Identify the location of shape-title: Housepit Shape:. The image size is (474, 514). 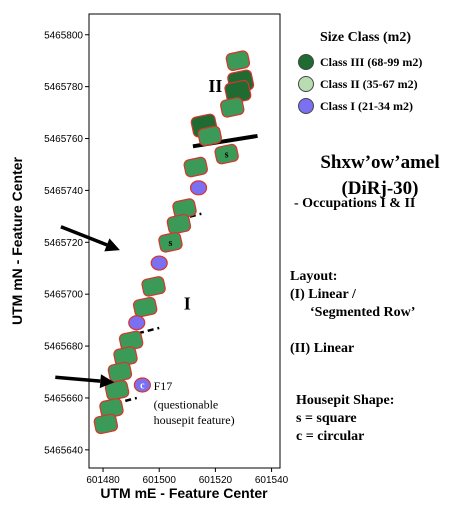
(345, 400).